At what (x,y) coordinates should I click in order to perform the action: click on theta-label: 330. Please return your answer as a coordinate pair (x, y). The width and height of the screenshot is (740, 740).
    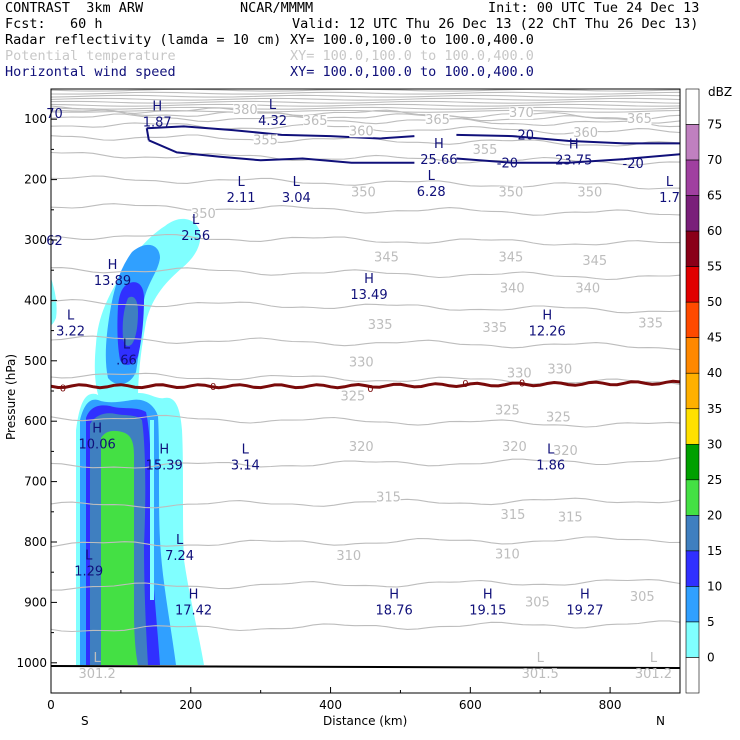
    Looking at the image, I should click on (559, 369).